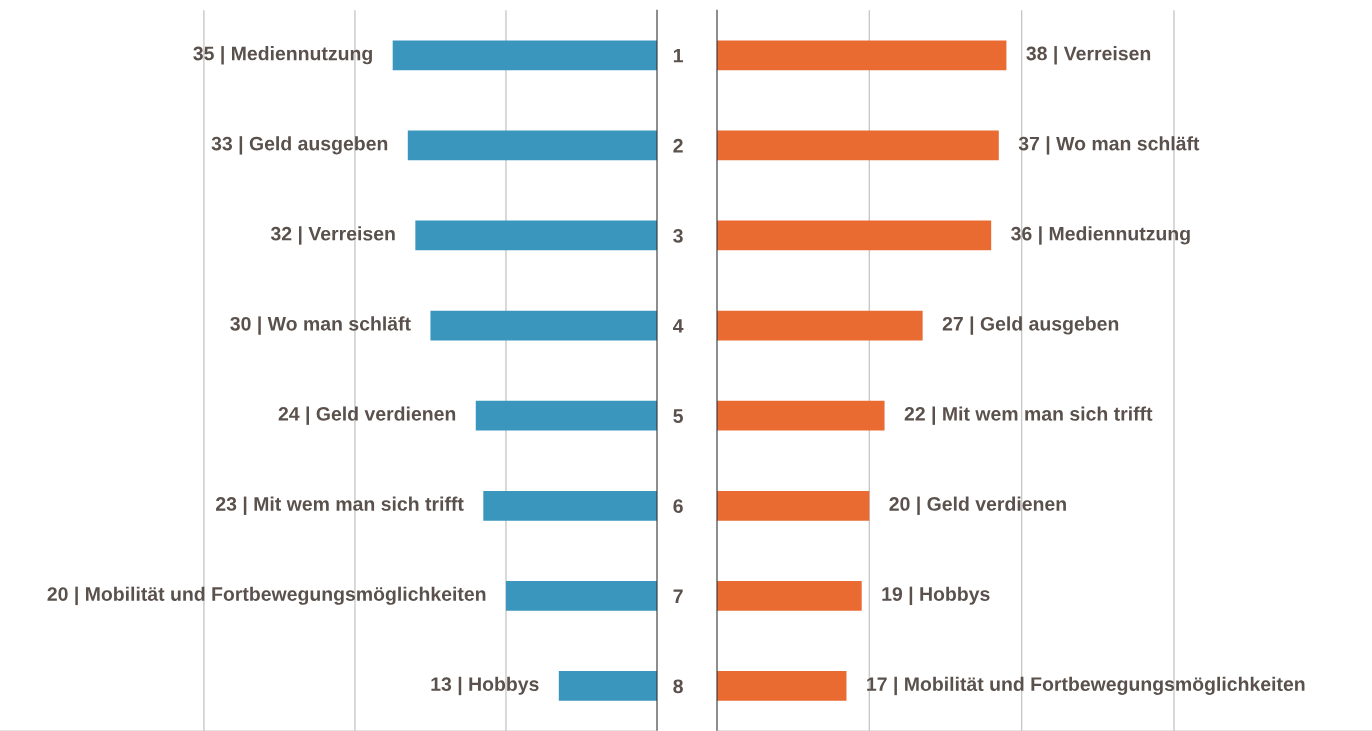 The image size is (1372, 731). Describe the element at coordinates (1028, 415) in the screenshot. I see `data-label: 22 | Mit wem man sich trifft` at that location.